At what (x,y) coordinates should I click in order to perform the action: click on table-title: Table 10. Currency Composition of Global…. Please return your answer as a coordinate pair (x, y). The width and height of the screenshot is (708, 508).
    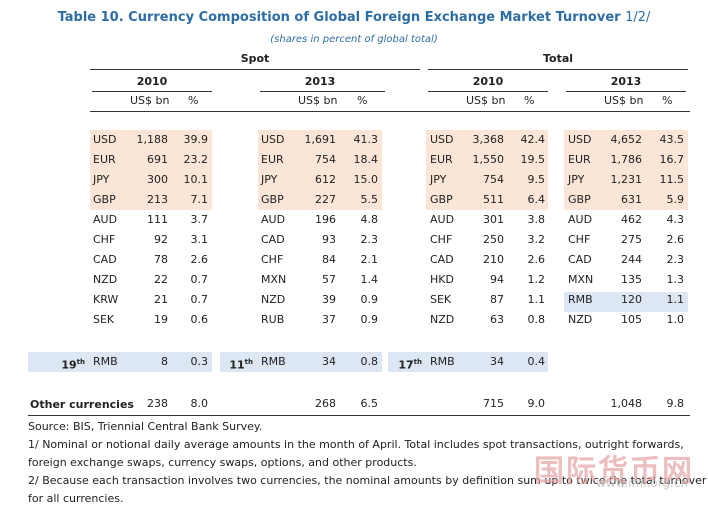
    Looking at the image, I should click on (354, 17).